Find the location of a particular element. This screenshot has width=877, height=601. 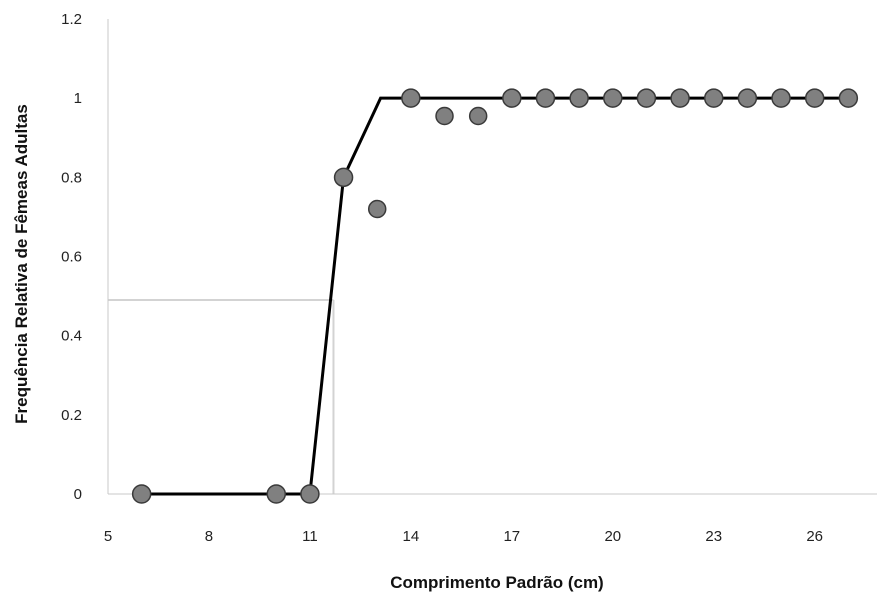

x-tick-label: 23 is located at coordinates (713, 536).